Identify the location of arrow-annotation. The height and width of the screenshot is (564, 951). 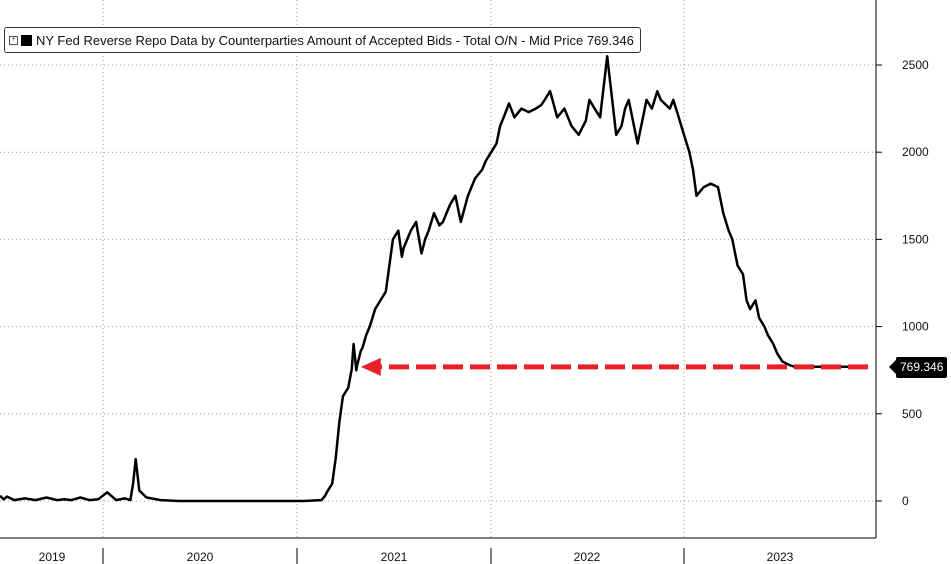
(614, 366).